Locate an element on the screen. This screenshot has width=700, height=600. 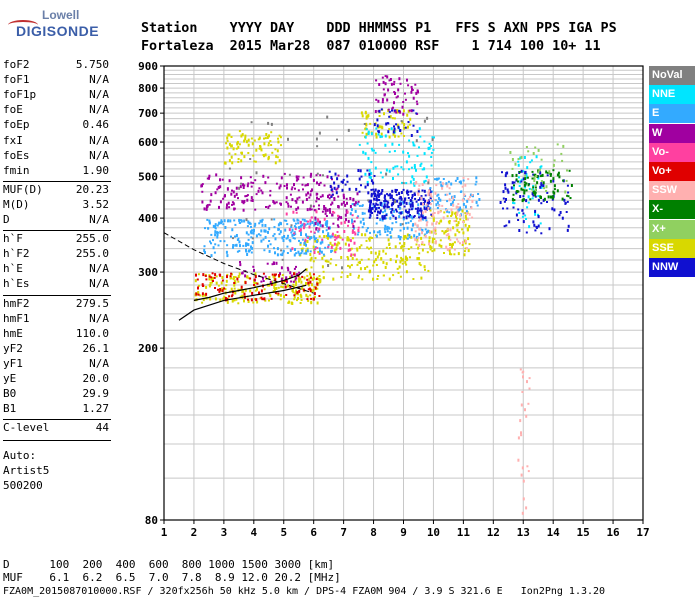
param-row: h`E N/A is located at coordinates (56, 269).